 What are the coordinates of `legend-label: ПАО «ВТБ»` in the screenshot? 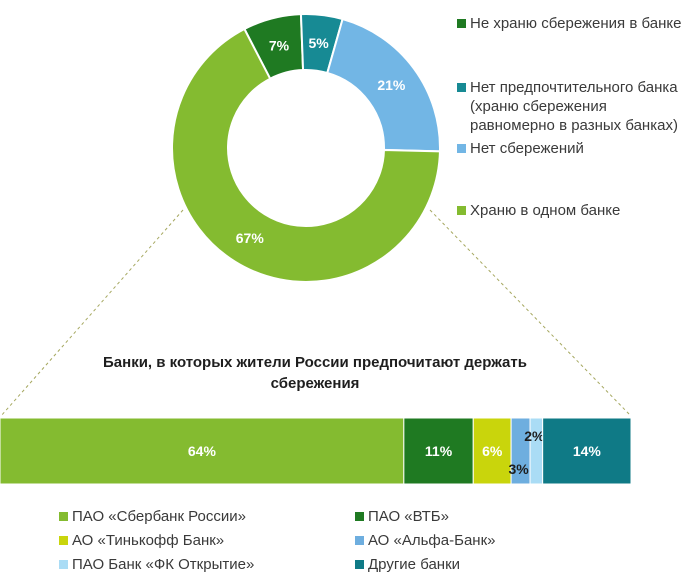 It's located at (408, 516).